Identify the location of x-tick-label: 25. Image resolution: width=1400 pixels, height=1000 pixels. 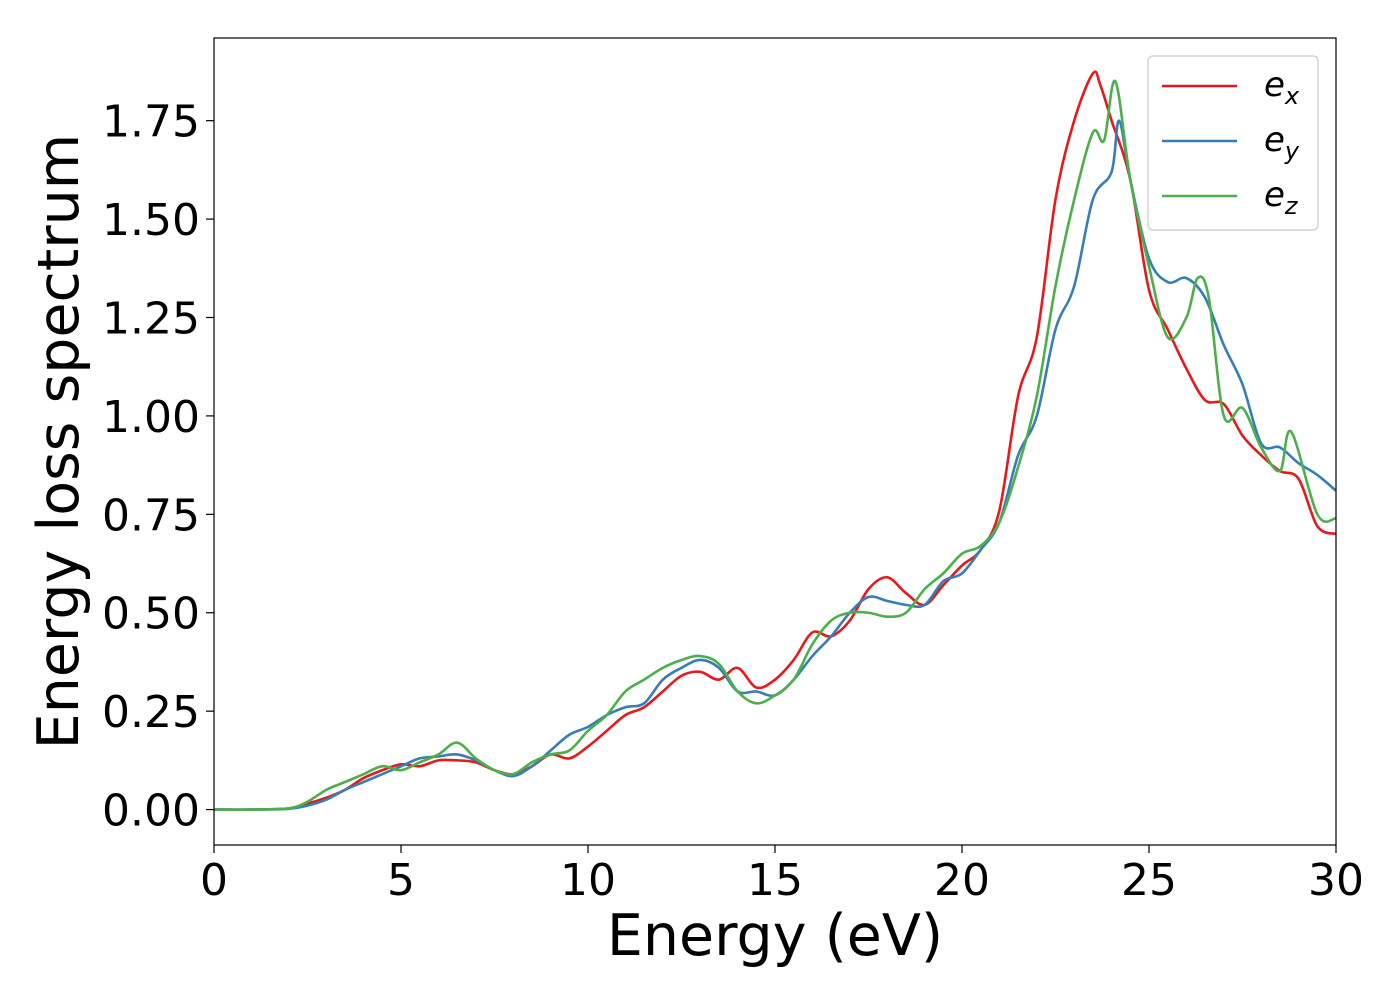
(1149, 880).